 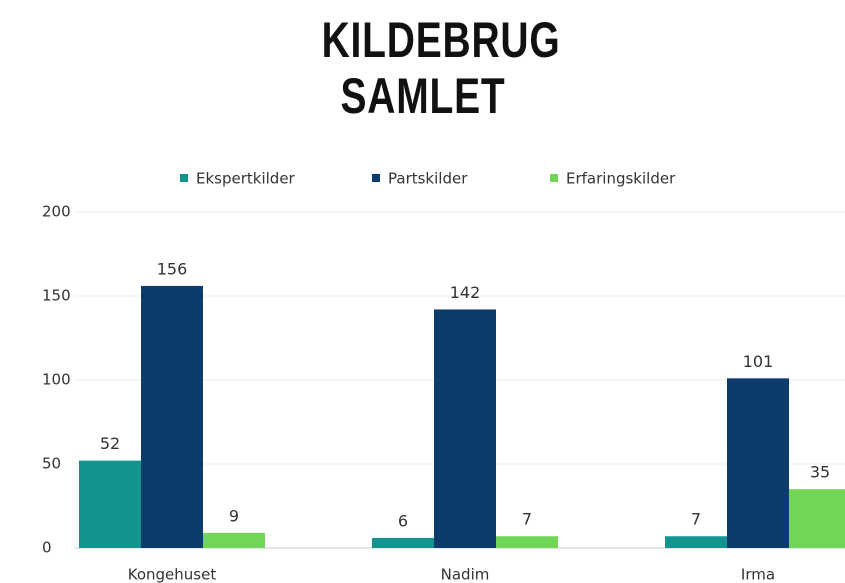 I want to click on y-tick-label: 150, so click(x=56, y=296).